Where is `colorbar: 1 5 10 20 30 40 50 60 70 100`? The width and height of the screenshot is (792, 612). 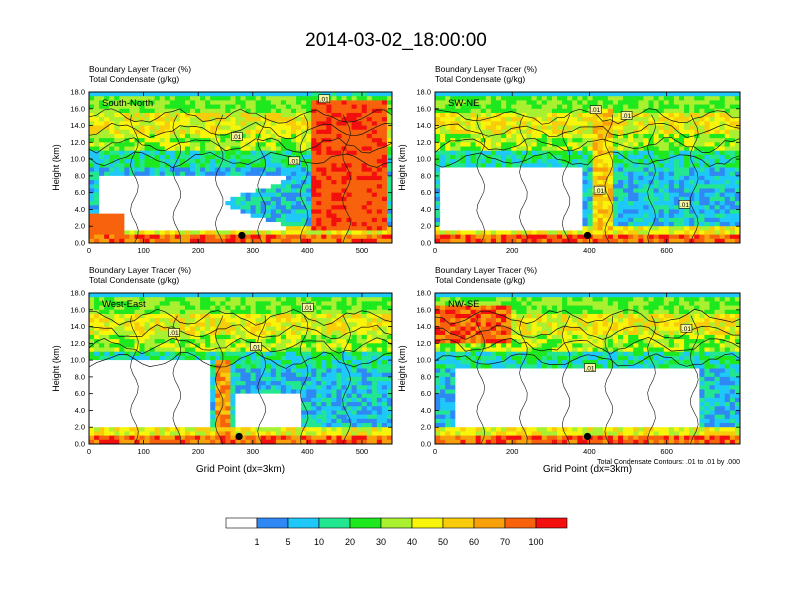 colorbar: 1 5 10 20 30 40 50 60 70 100 is located at coordinates (396, 532).